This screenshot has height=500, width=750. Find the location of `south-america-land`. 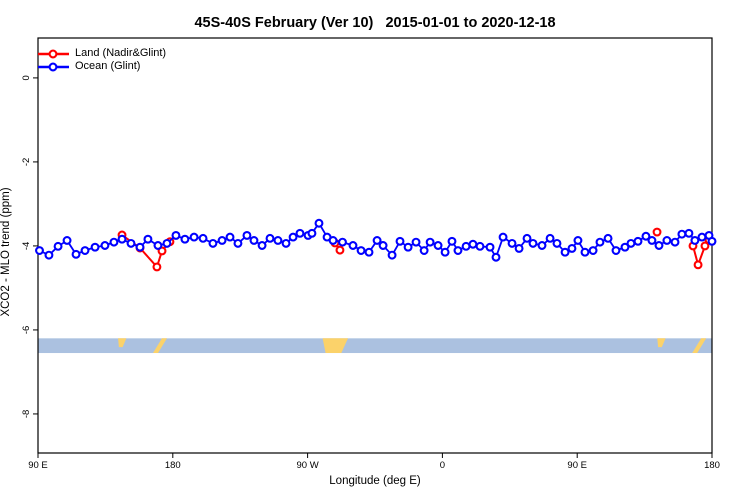

south-america-land is located at coordinates (335, 345).